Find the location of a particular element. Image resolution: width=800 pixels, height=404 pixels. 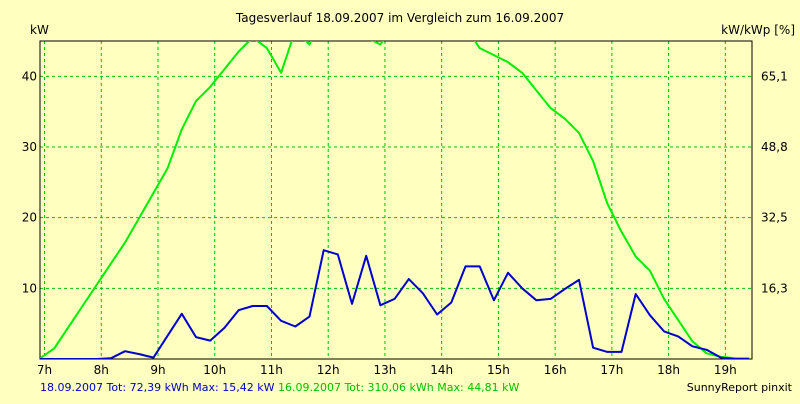

y-tick-label-left: 40 is located at coordinates (29, 76).